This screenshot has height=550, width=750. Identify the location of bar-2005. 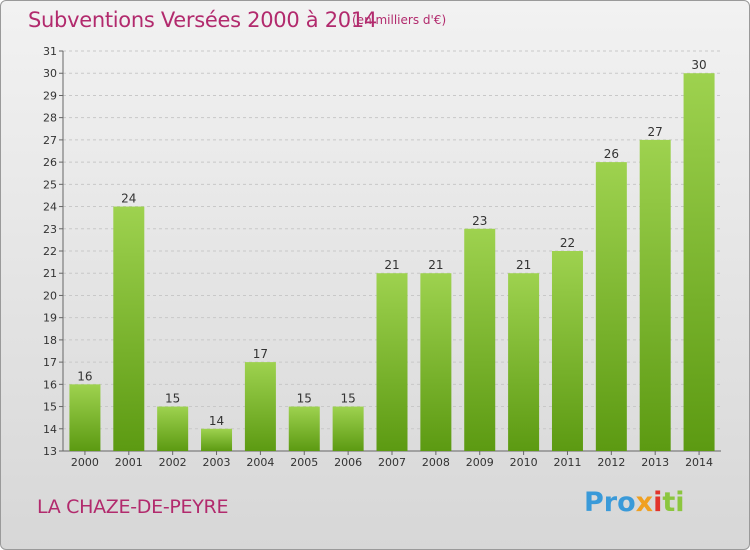
(304, 428).